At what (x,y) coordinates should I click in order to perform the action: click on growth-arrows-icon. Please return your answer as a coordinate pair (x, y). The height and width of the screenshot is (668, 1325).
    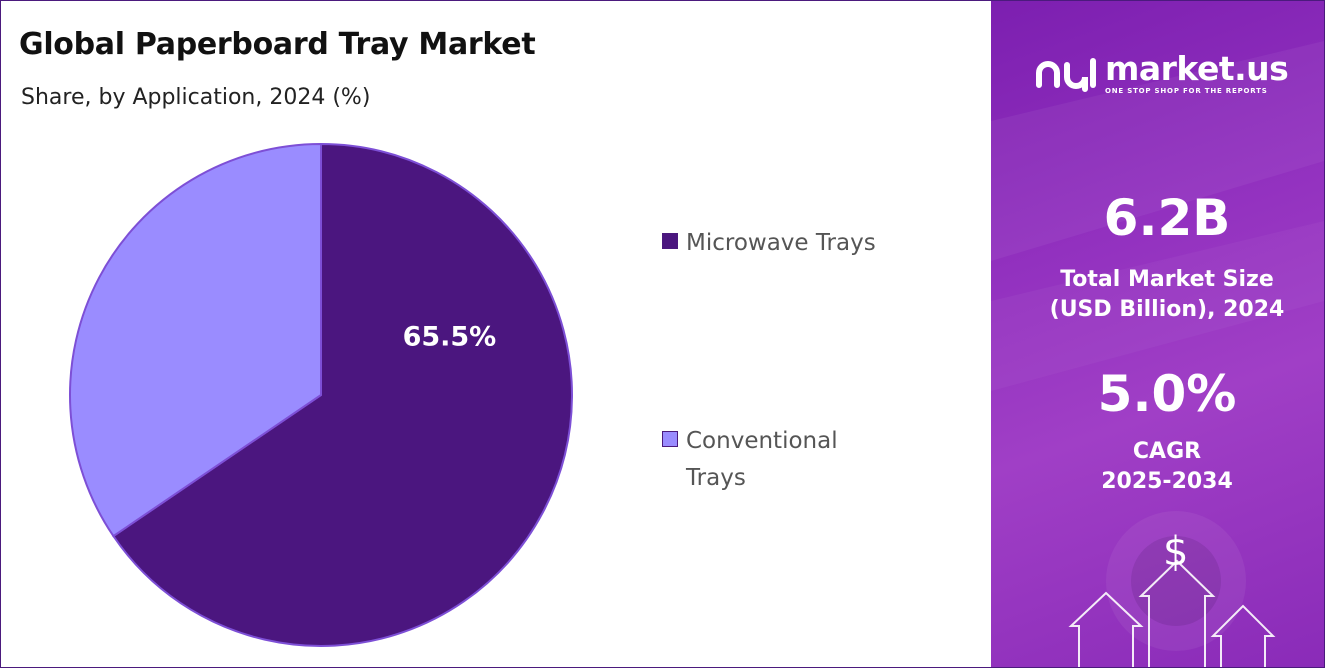
    Looking at the image, I should click on (1172, 613).